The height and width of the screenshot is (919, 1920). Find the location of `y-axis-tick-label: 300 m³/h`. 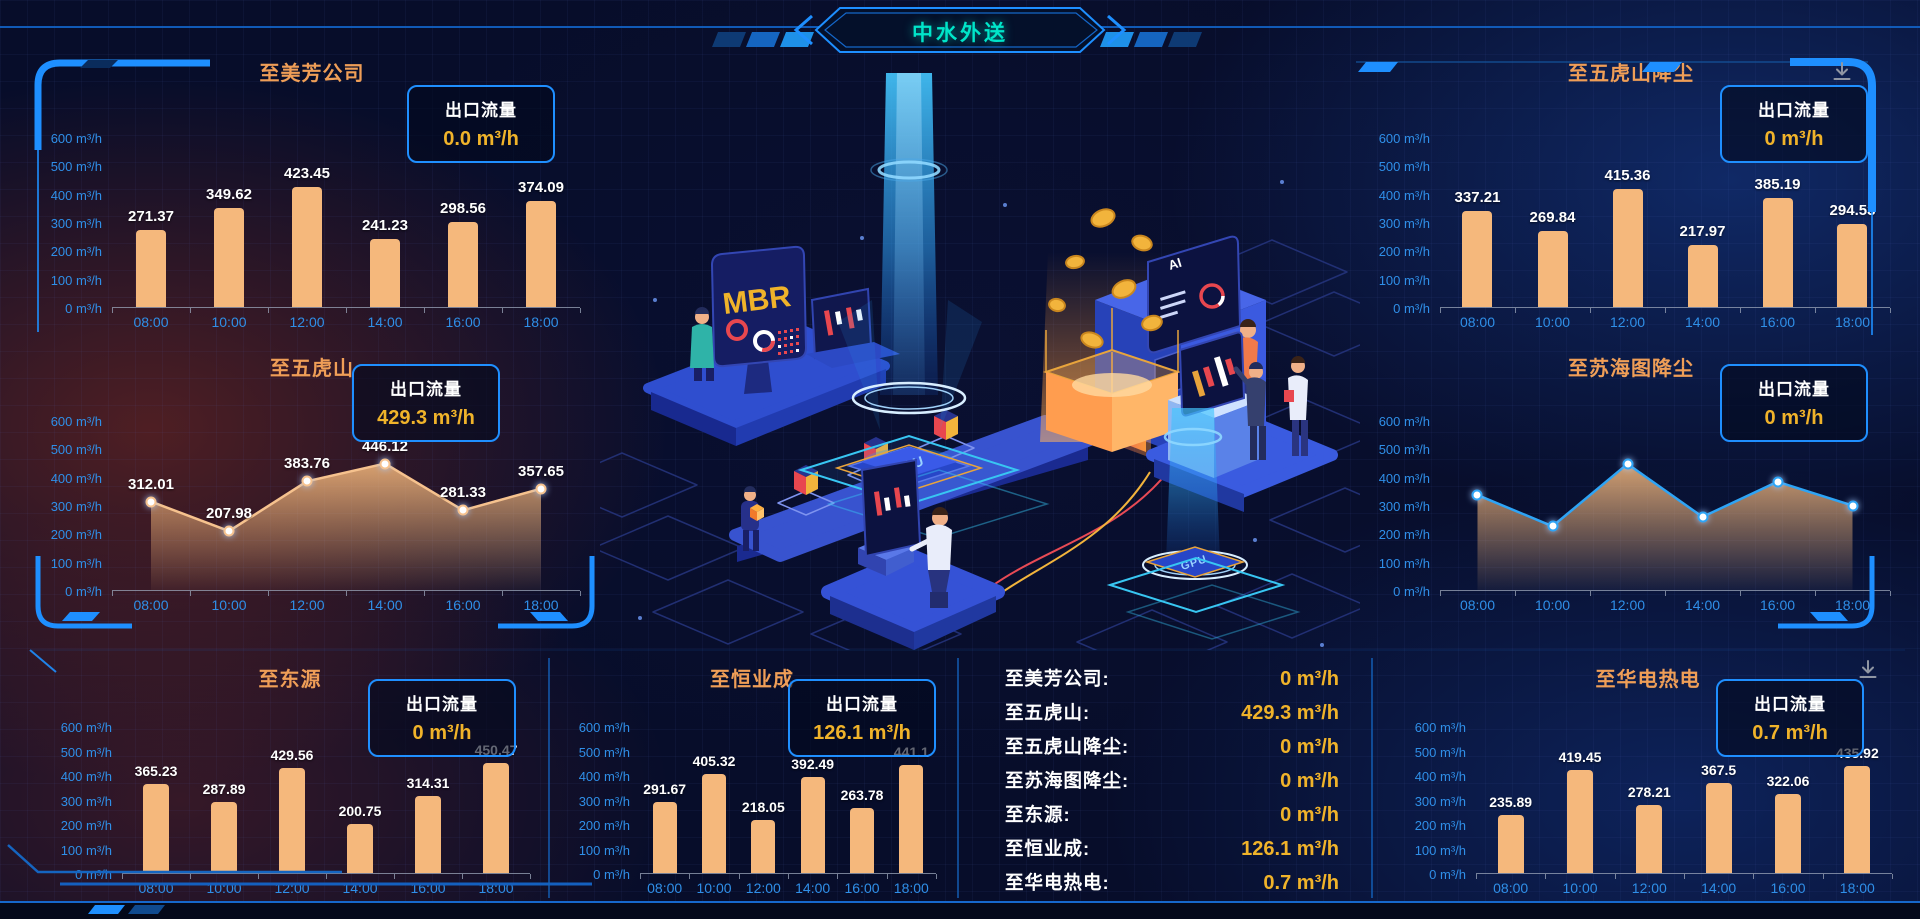

y-axis-tick-label: 300 m³/h is located at coordinates (76, 223).